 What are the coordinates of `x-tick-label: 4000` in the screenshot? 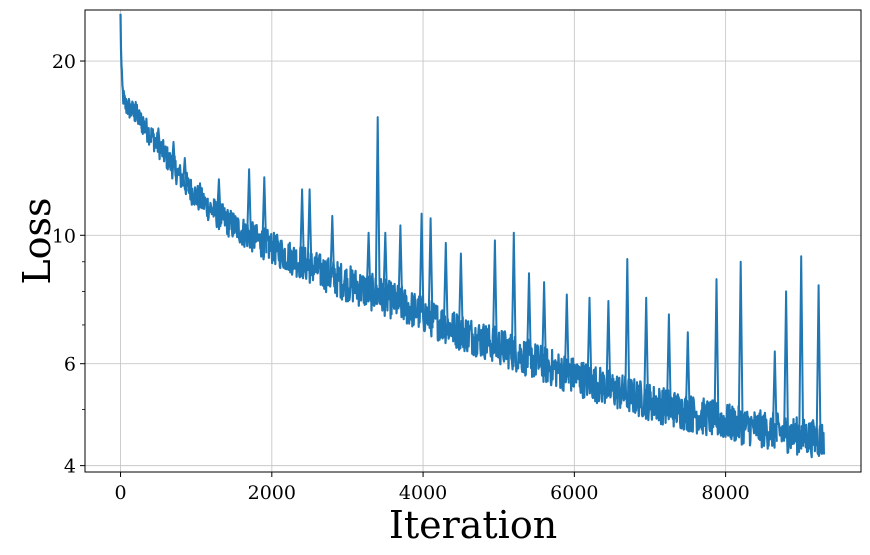 It's located at (423, 493).